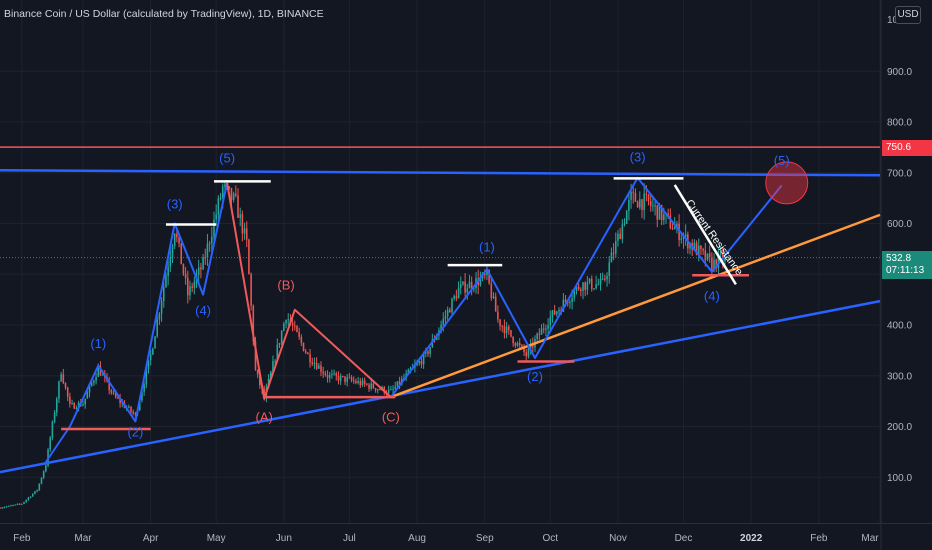 The height and width of the screenshot is (550, 932). I want to click on wave-label: (C), so click(391, 416).